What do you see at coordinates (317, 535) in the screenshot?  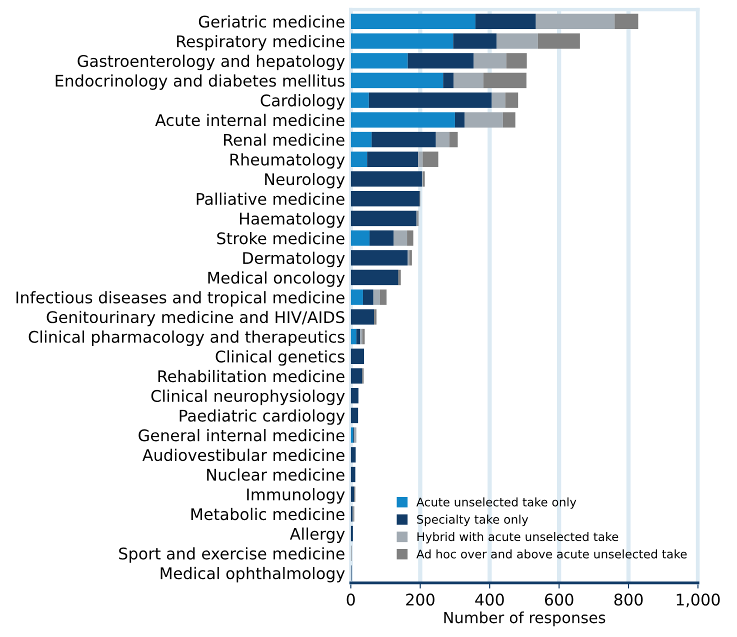 I see `y-tick-label: Allergy` at bounding box center [317, 535].